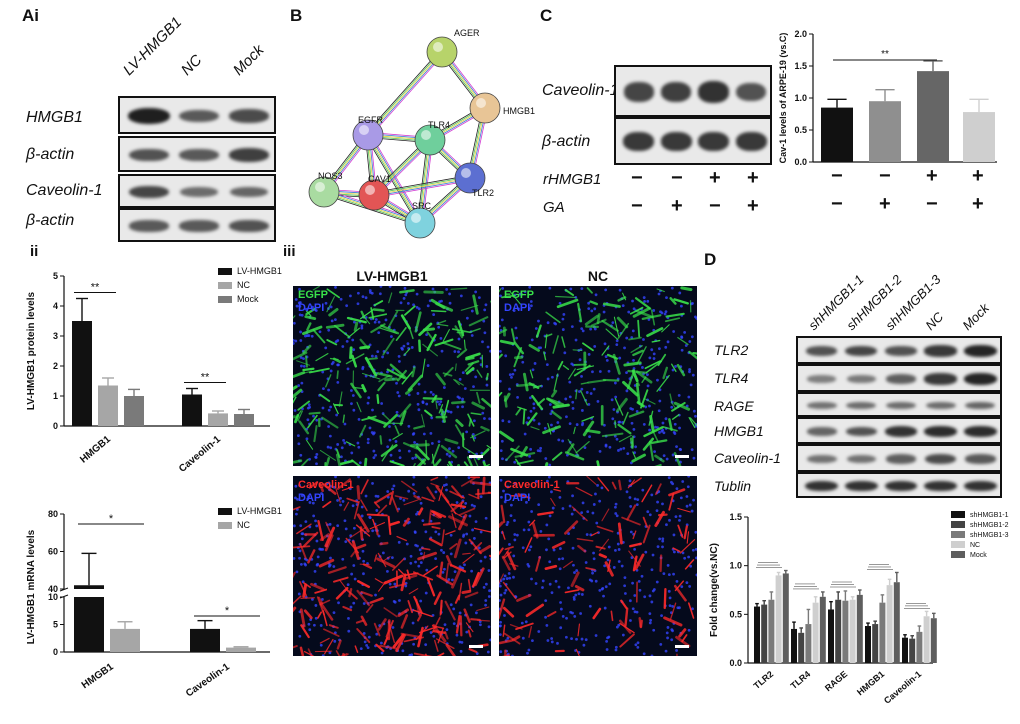 This screenshot has height=724, width=1020. What do you see at coordinates (899, 350) in the screenshot?
I see `d-blot-strip` at bounding box center [899, 350].